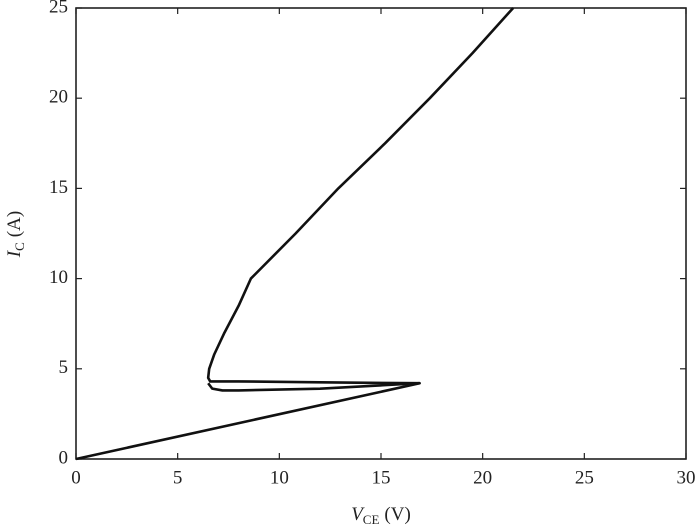 Image resolution: width=700 pixels, height=532 pixels. I want to click on x-tick-label: 10, so click(279, 477).